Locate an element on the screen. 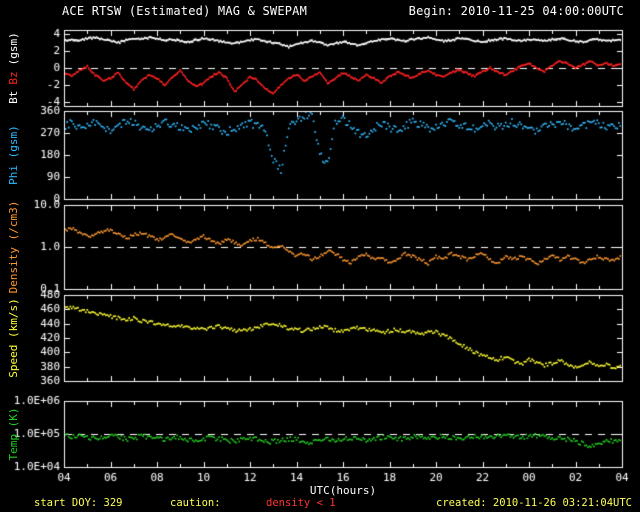 The image size is (640, 512). plot-title: ACE RTSW (Estimated) MAG & SWEPAM is located at coordinates (185, 11).